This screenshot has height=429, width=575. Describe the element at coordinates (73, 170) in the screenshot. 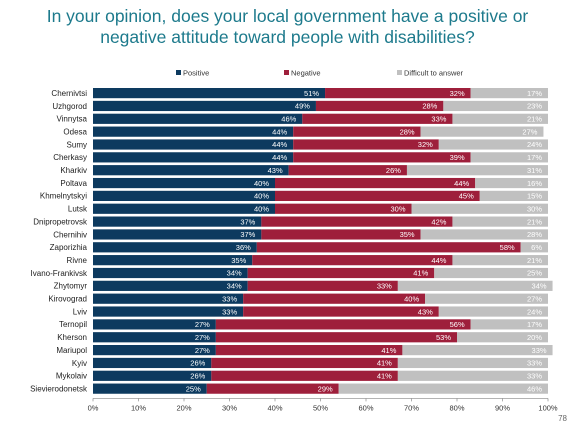

I see `category-label: Kharkiv` at that location.